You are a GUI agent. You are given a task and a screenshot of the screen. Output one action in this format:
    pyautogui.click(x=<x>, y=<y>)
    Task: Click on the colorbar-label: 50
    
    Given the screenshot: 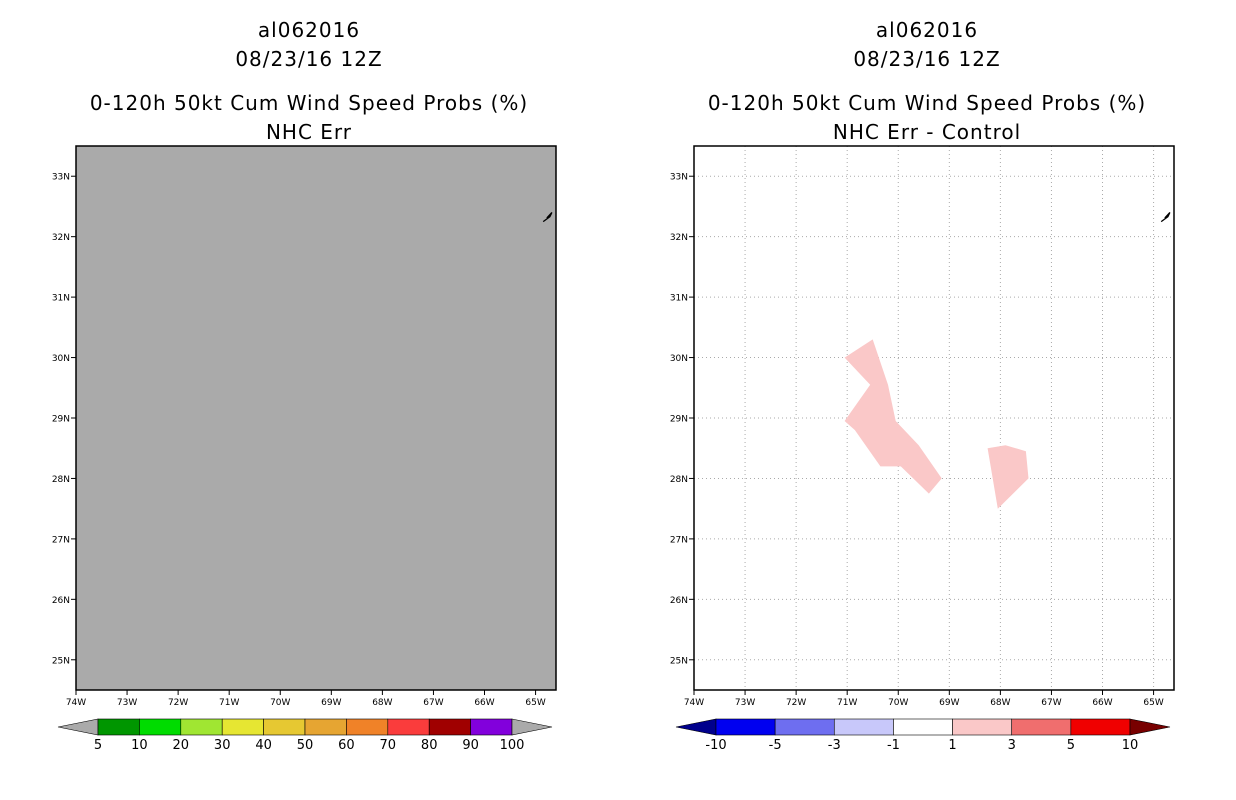 What is the action you would take?
    pyautogui.click(x=305, y=745)
    